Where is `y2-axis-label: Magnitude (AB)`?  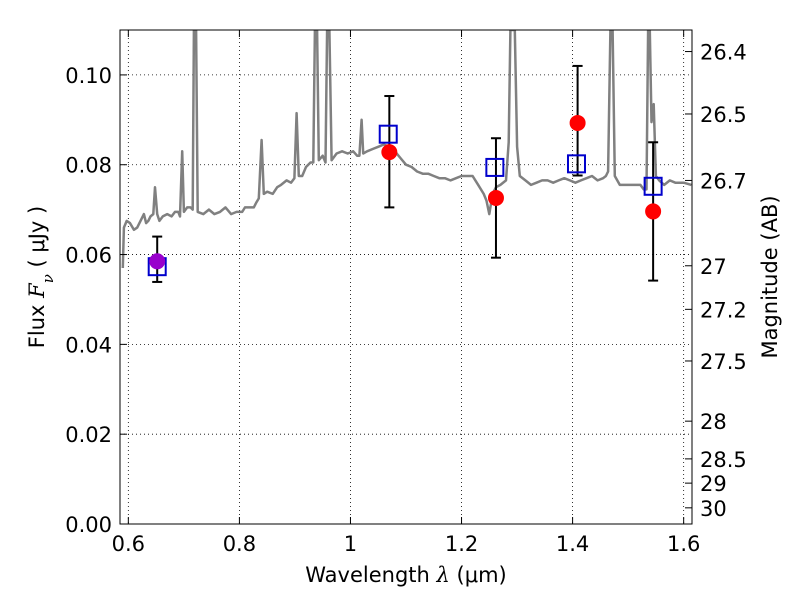
y2-axis-label: Magnitude (AB) is located at coordinates (770, 276).